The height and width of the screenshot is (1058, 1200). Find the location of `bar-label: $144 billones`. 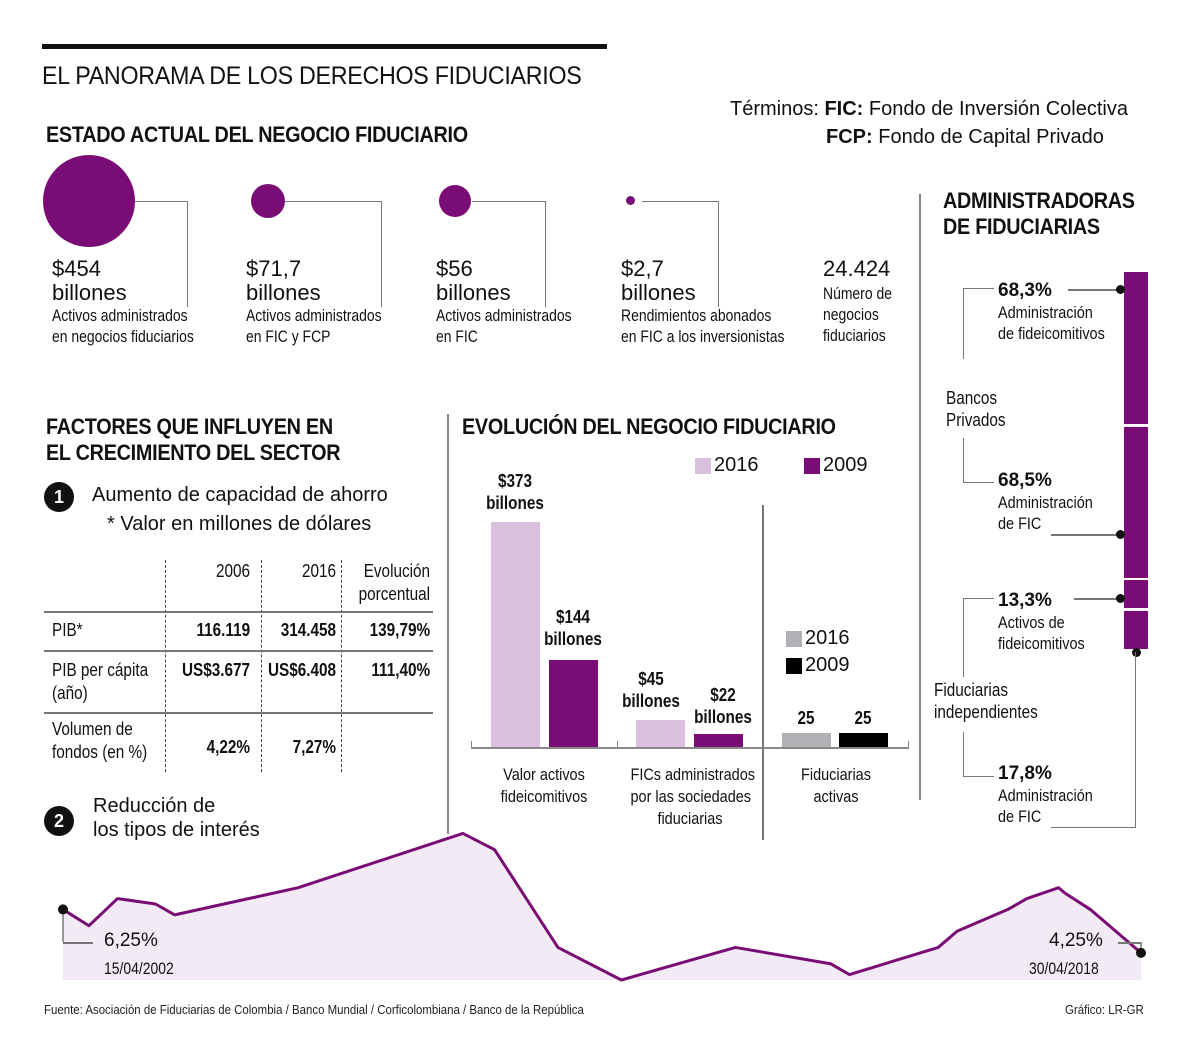

bar-label: $144 billones is located at coordinates (573, 628).